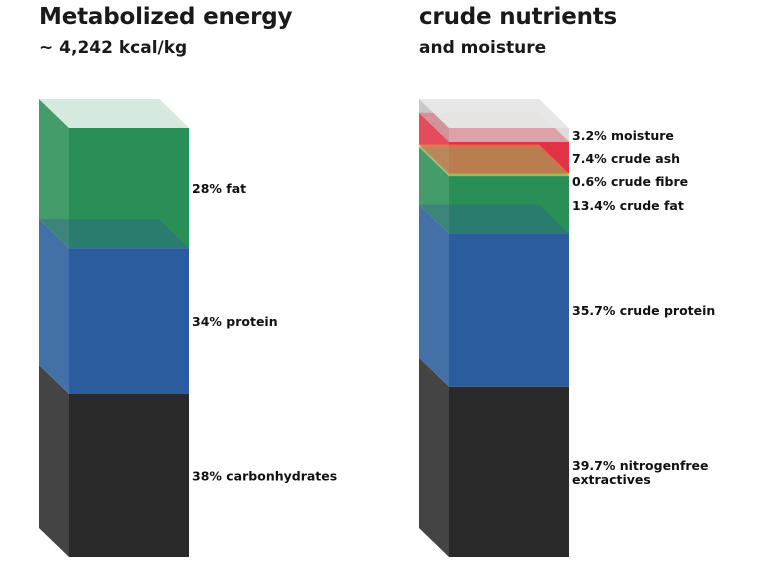 Image resolution: width=759 pixels, height=566 pixels. I want to click on chart2-bar-crude-protein, so click(509, 310).